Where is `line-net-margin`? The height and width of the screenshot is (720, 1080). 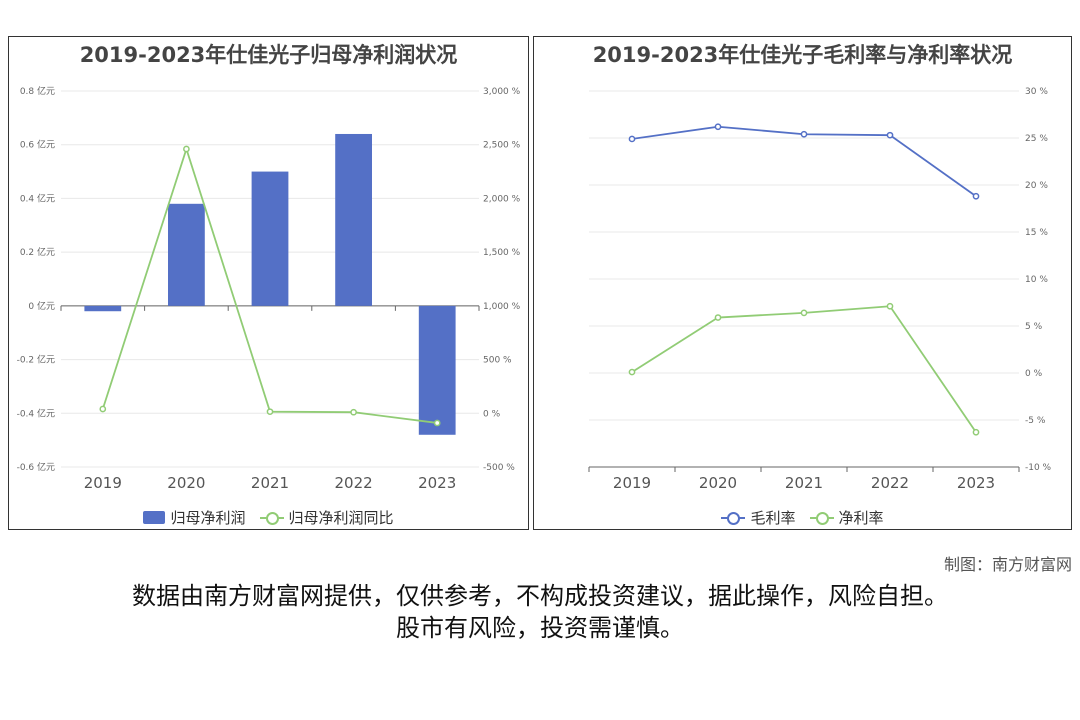 line-net-margin is located at coordinates (804, 369).